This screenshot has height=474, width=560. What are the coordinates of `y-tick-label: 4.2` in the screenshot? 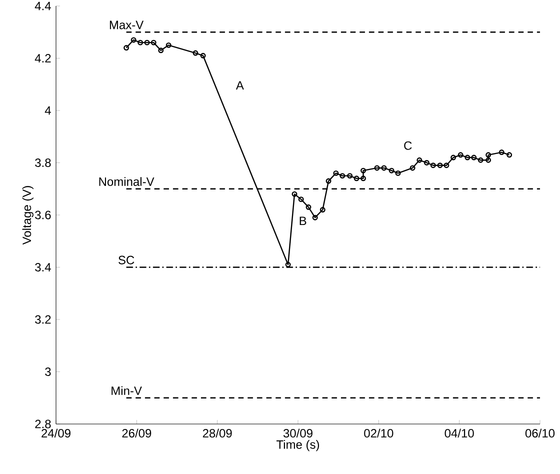 It's located at (42, 58).